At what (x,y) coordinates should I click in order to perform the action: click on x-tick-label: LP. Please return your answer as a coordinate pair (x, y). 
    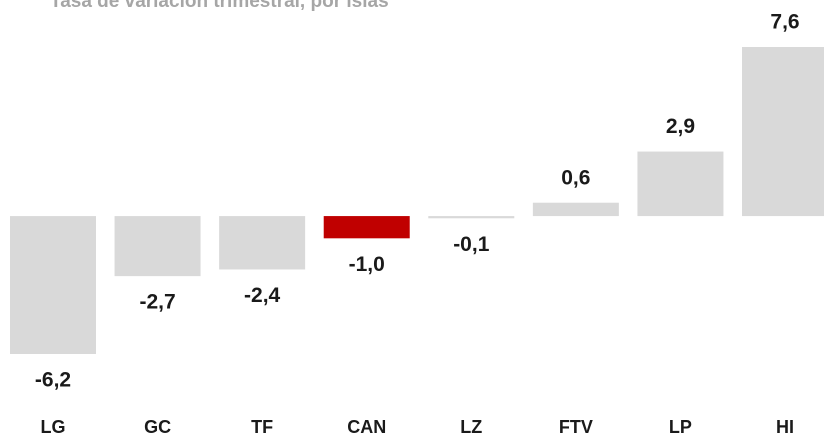
    Looking at the image, I should click on (680, 426).